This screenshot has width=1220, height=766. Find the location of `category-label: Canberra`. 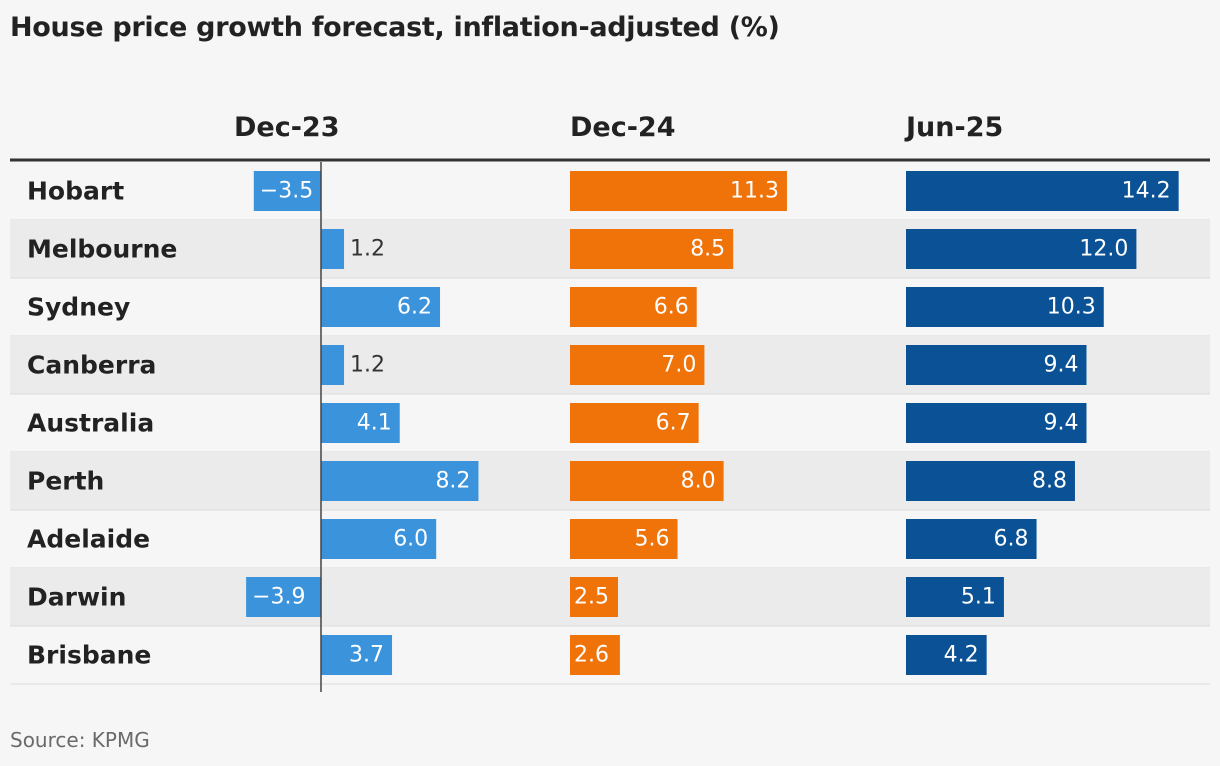

category-label: Canberra is located at coordinates (91, 365).